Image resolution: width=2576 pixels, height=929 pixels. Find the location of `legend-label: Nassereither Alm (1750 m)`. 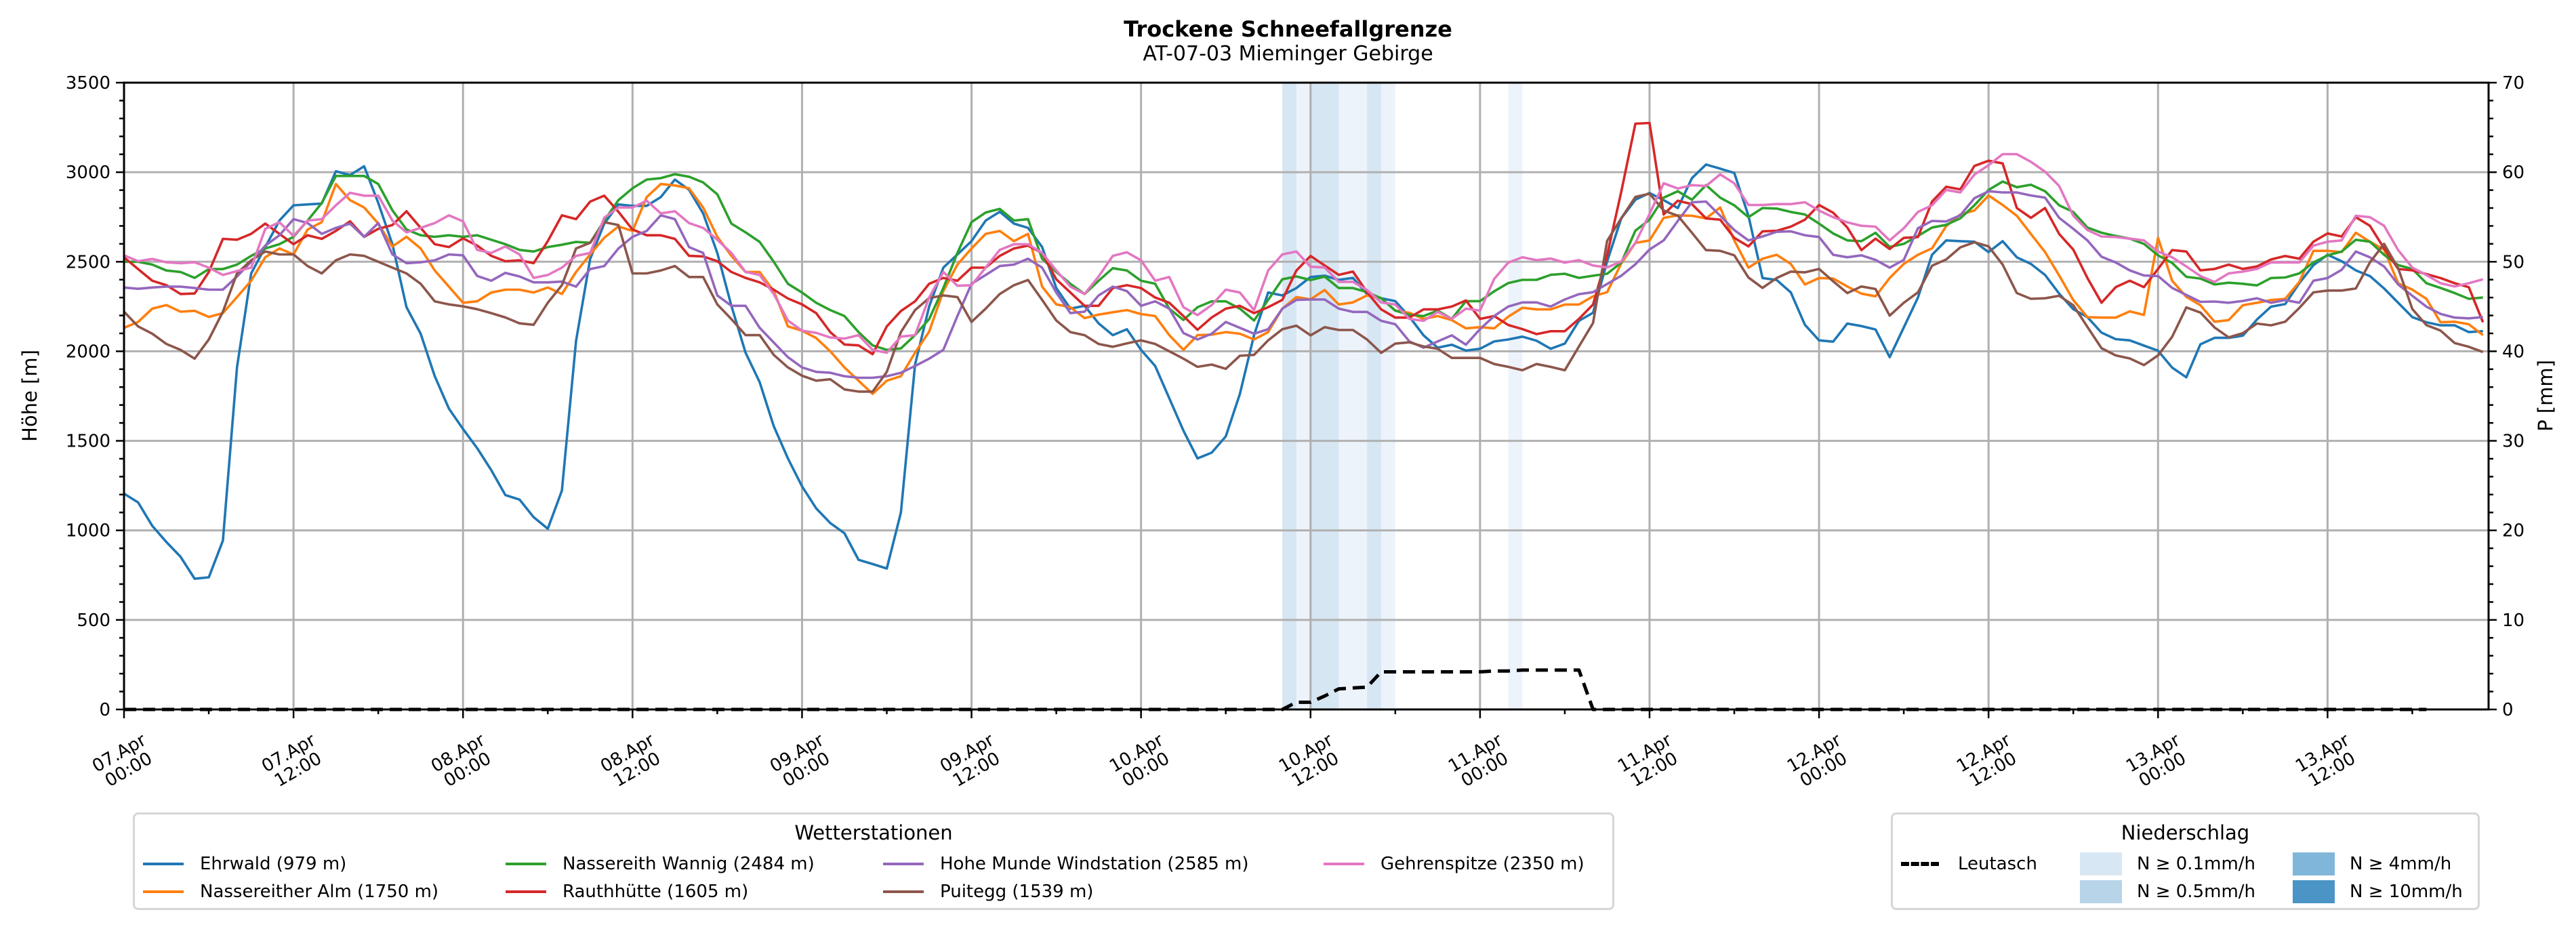

legend-label: Nassereither Alm (1750 m) is located at coordinates (320, 892).